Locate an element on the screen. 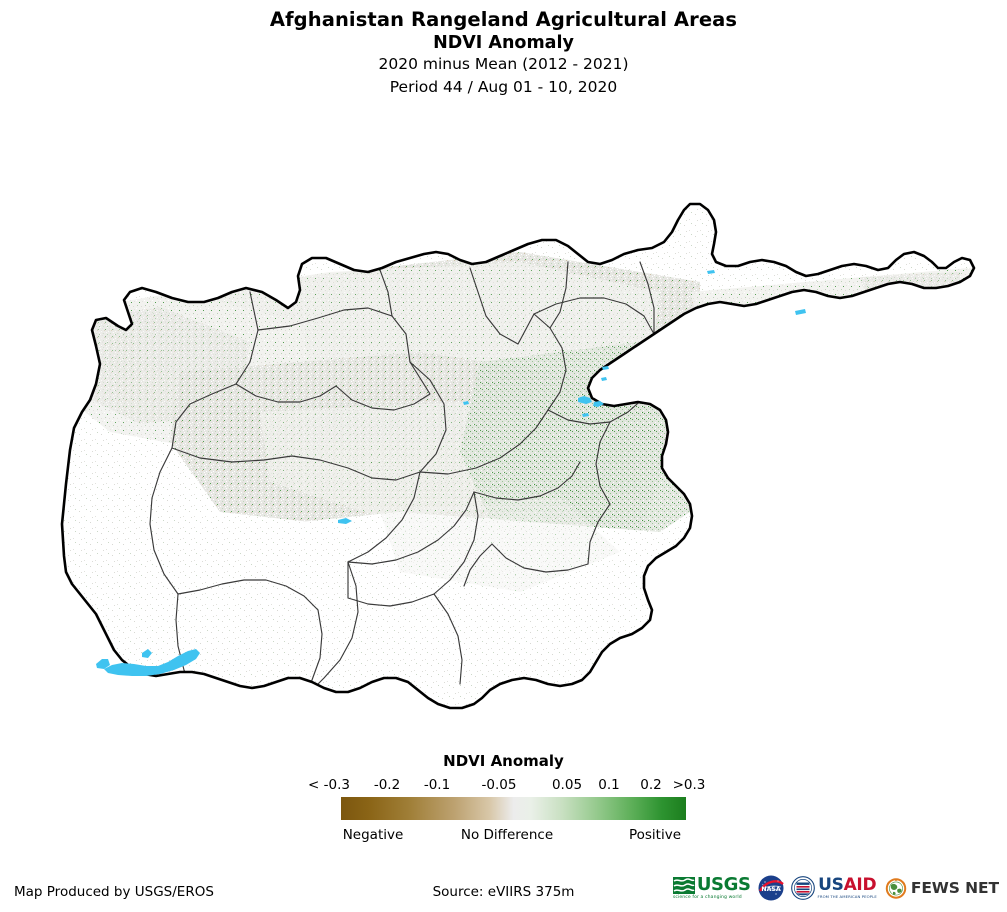  produced-by-label: Map Produced by USGS/EROS is located at coordinates (114, 892).